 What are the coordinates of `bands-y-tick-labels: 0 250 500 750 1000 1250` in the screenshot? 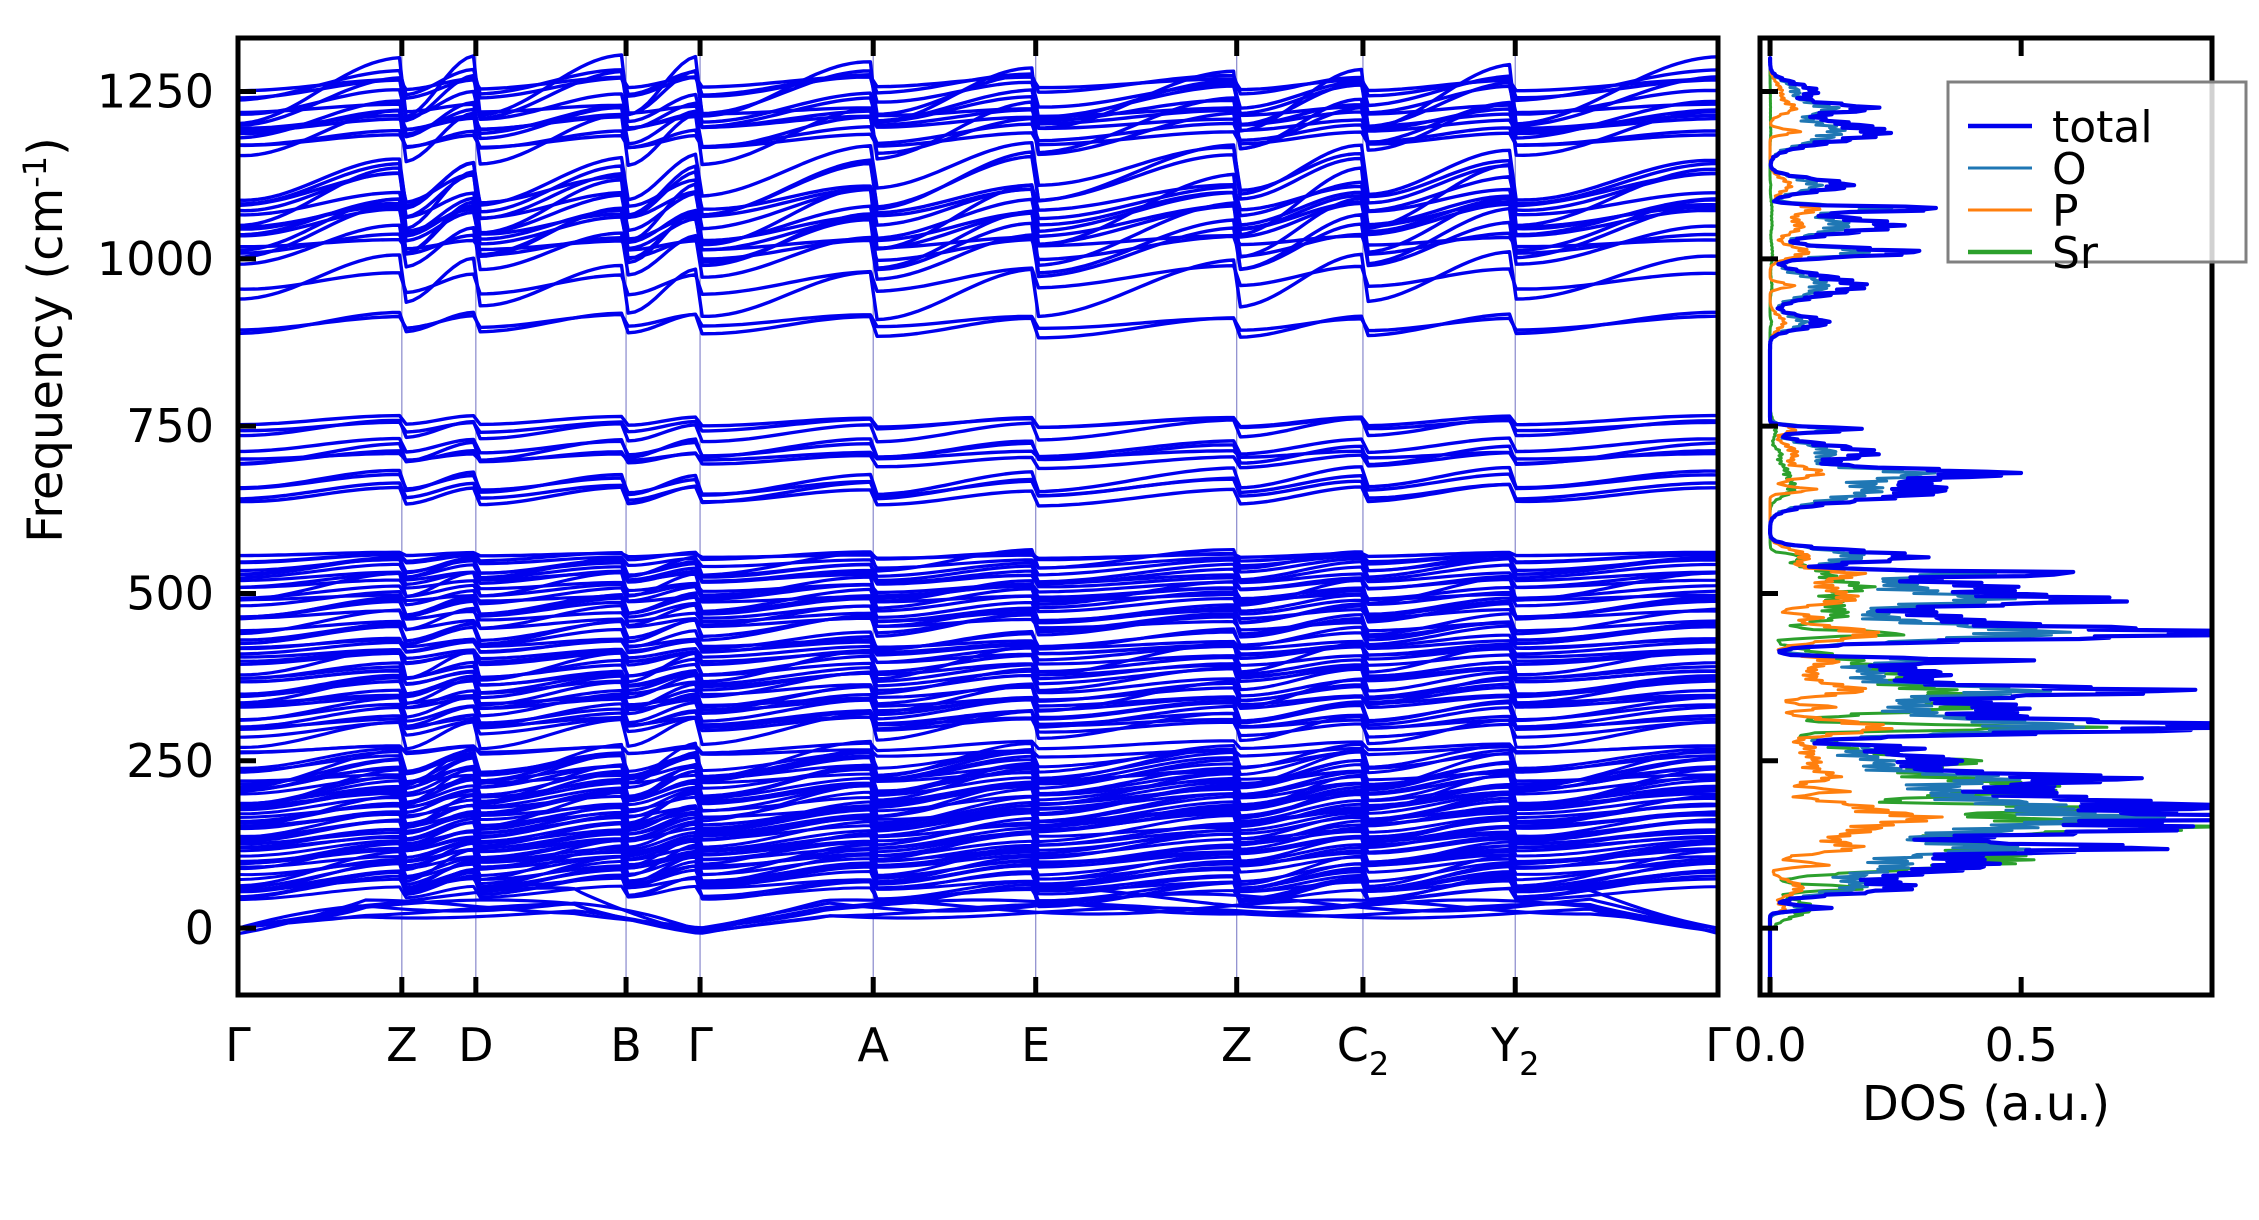 It's located at (155, 510).